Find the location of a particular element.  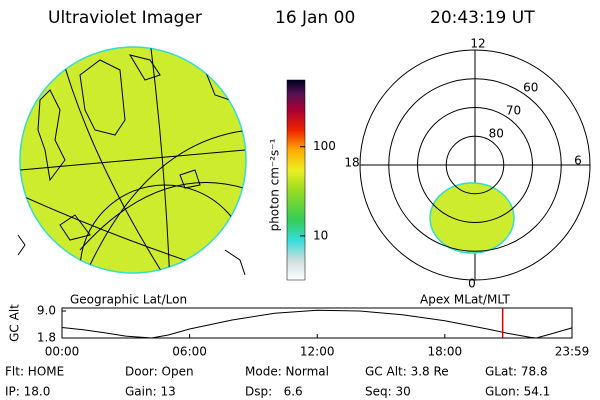

info-field: Mode: Normal is located at coordinates (287, 372).